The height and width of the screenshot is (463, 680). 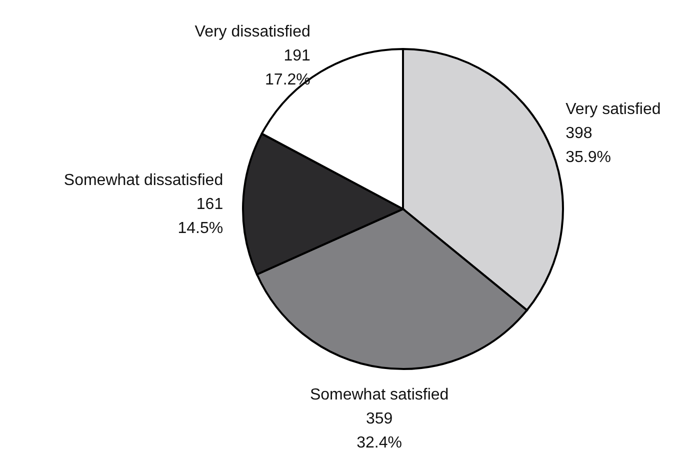 I want to click on data-label: 359 32.4%, so click(x=379, y=431).